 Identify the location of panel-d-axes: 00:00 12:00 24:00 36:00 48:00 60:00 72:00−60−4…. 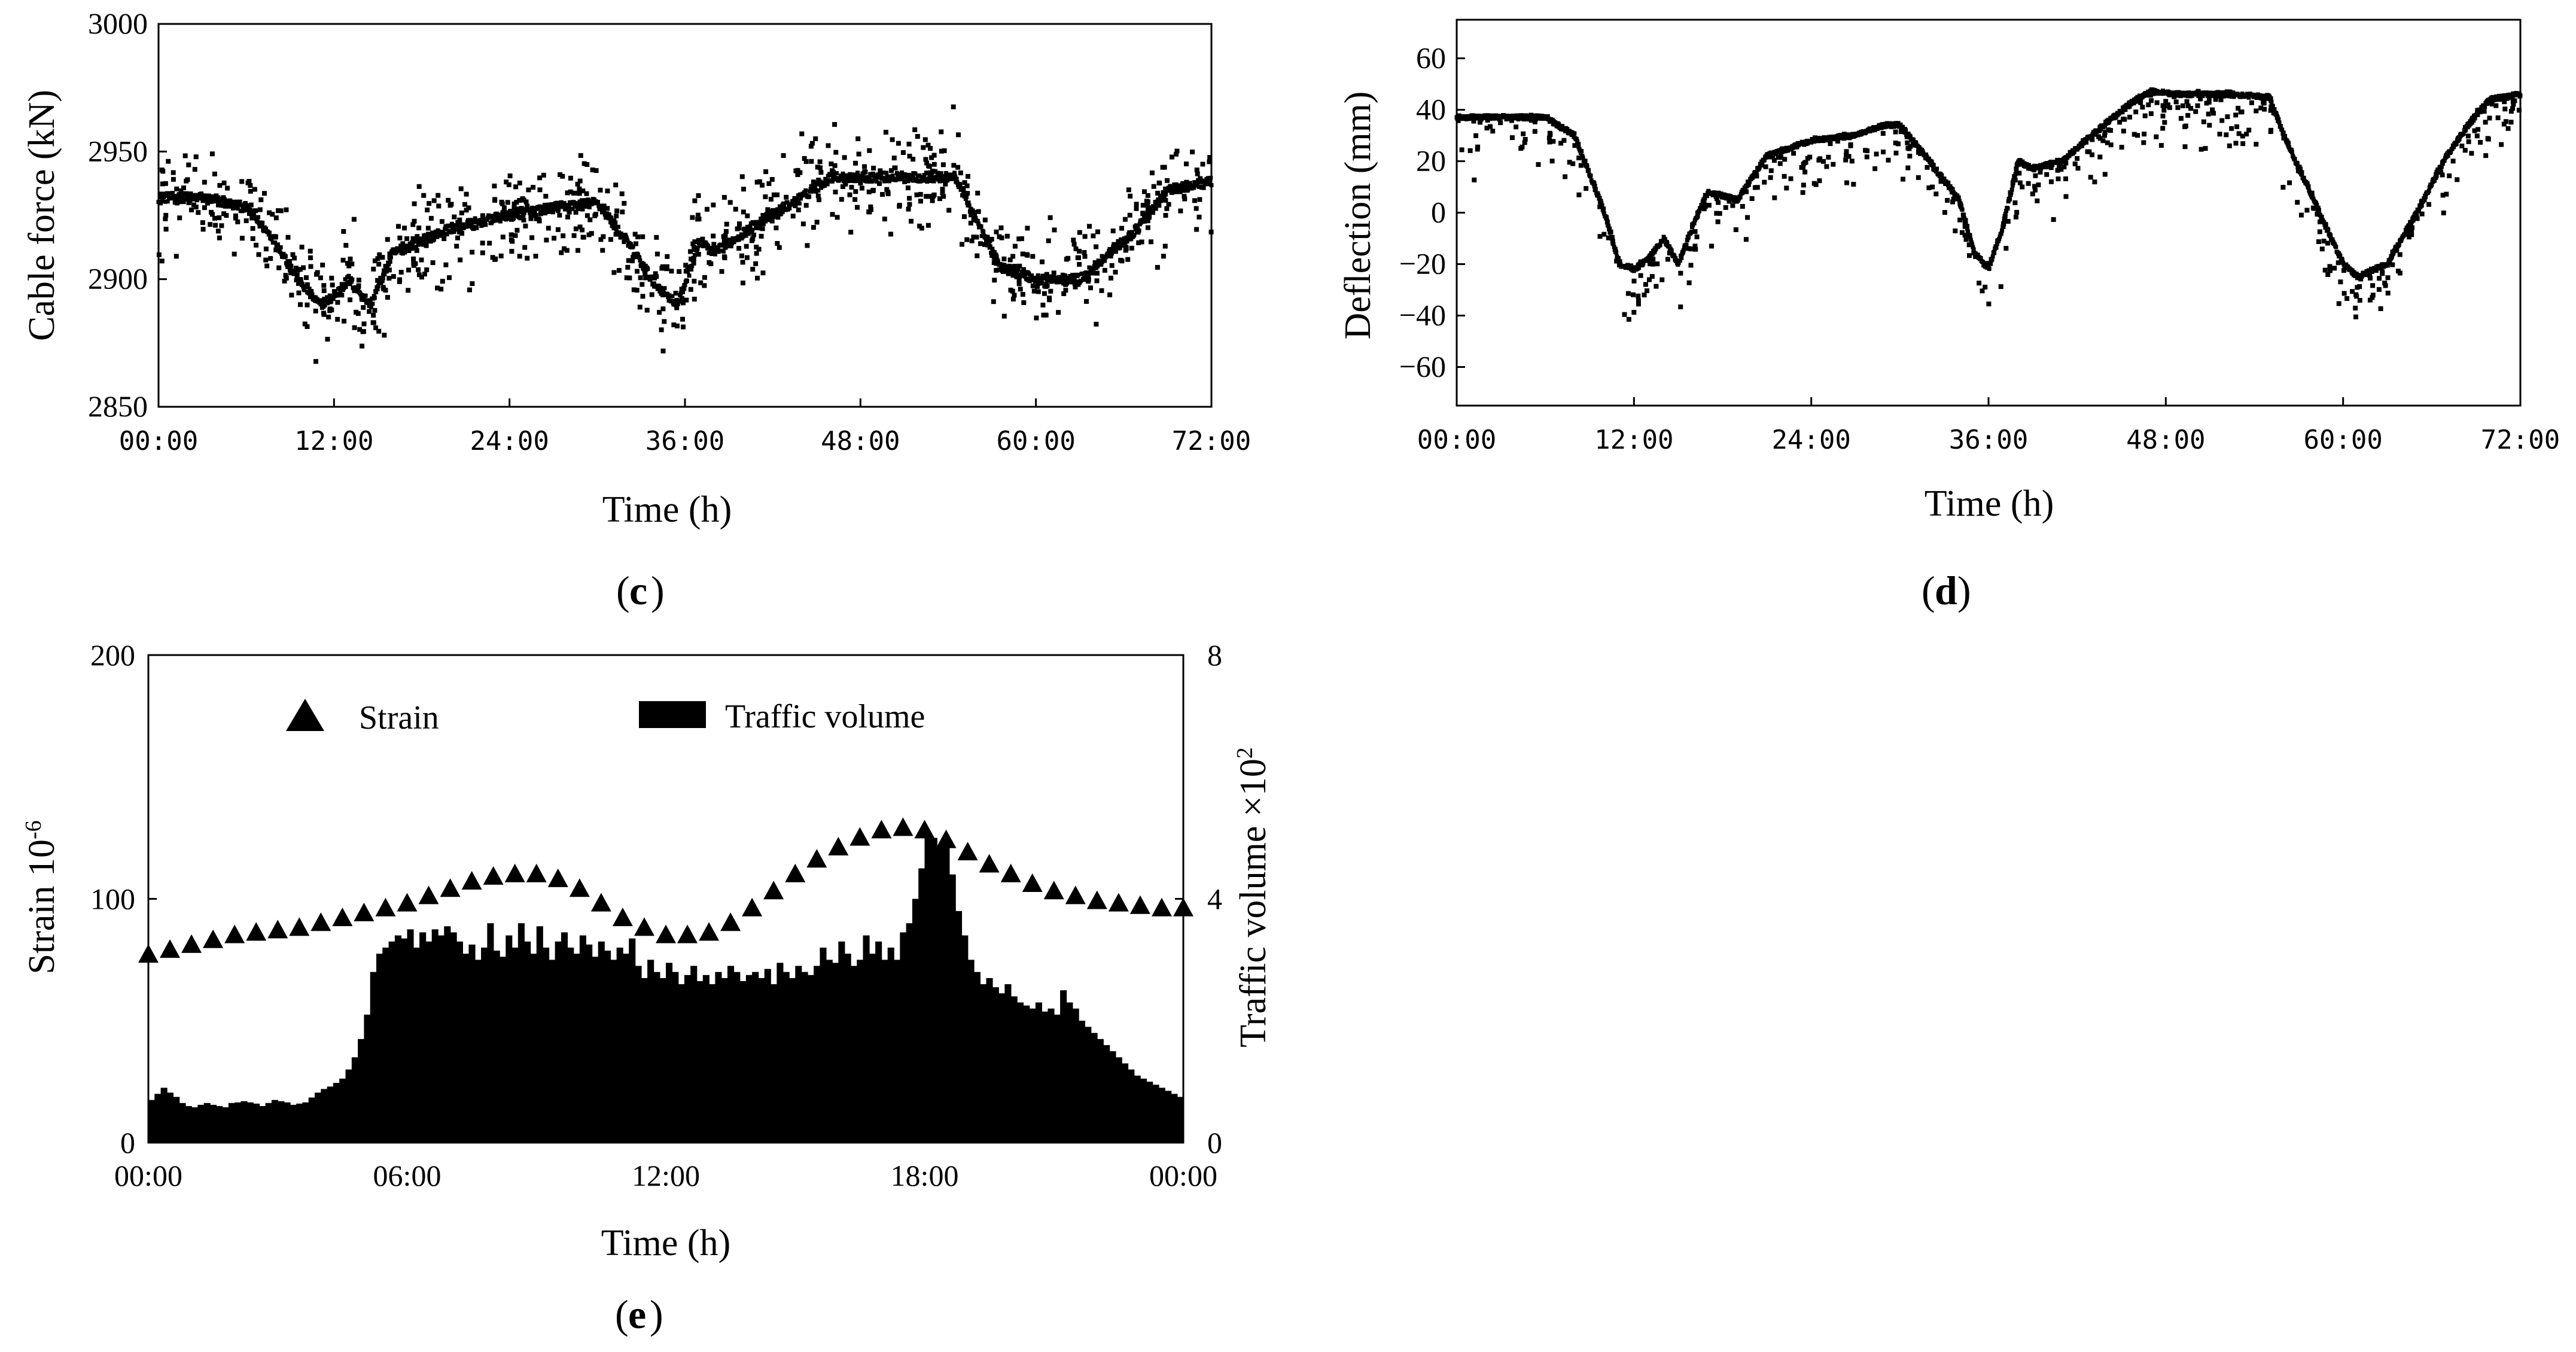
(1979, 248).